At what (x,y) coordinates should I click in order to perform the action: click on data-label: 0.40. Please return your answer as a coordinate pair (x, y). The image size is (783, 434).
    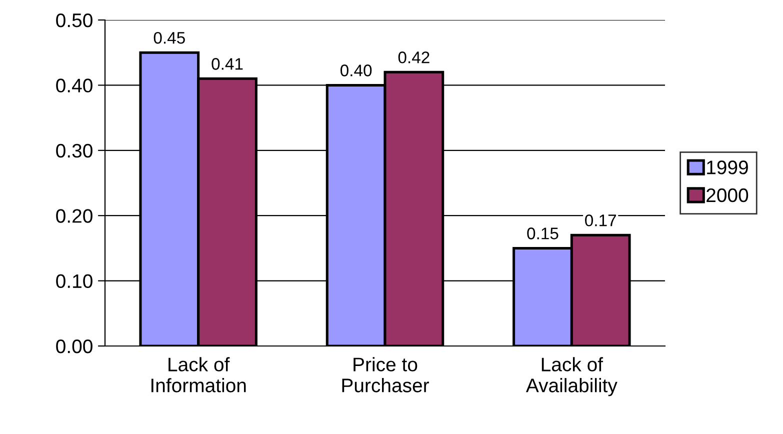
    Looking at the image, I should click on (356, 70).